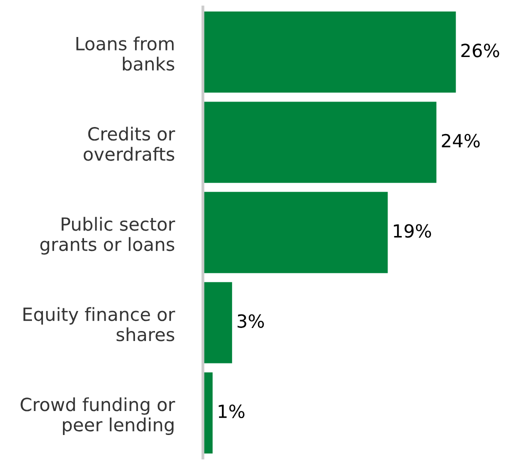 This screenshot has width=527, height=465. I want to click on data-label: 19%, so click(413, 231).